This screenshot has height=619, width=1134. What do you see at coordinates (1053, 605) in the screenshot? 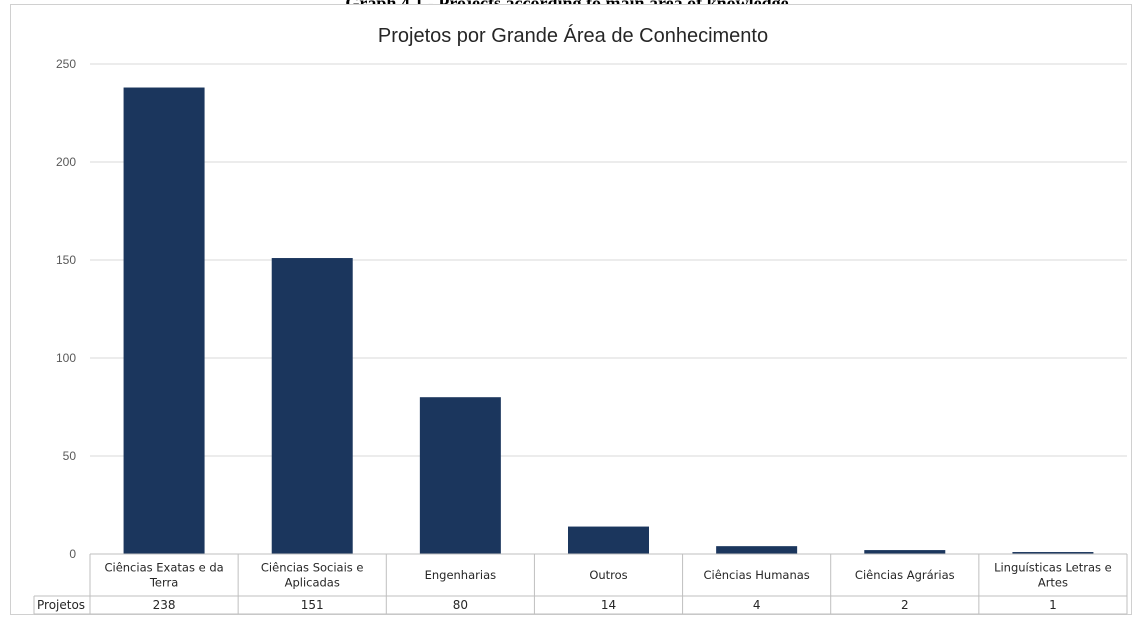
I see `data-value-label: 1` at bounding box center [1053, 605].